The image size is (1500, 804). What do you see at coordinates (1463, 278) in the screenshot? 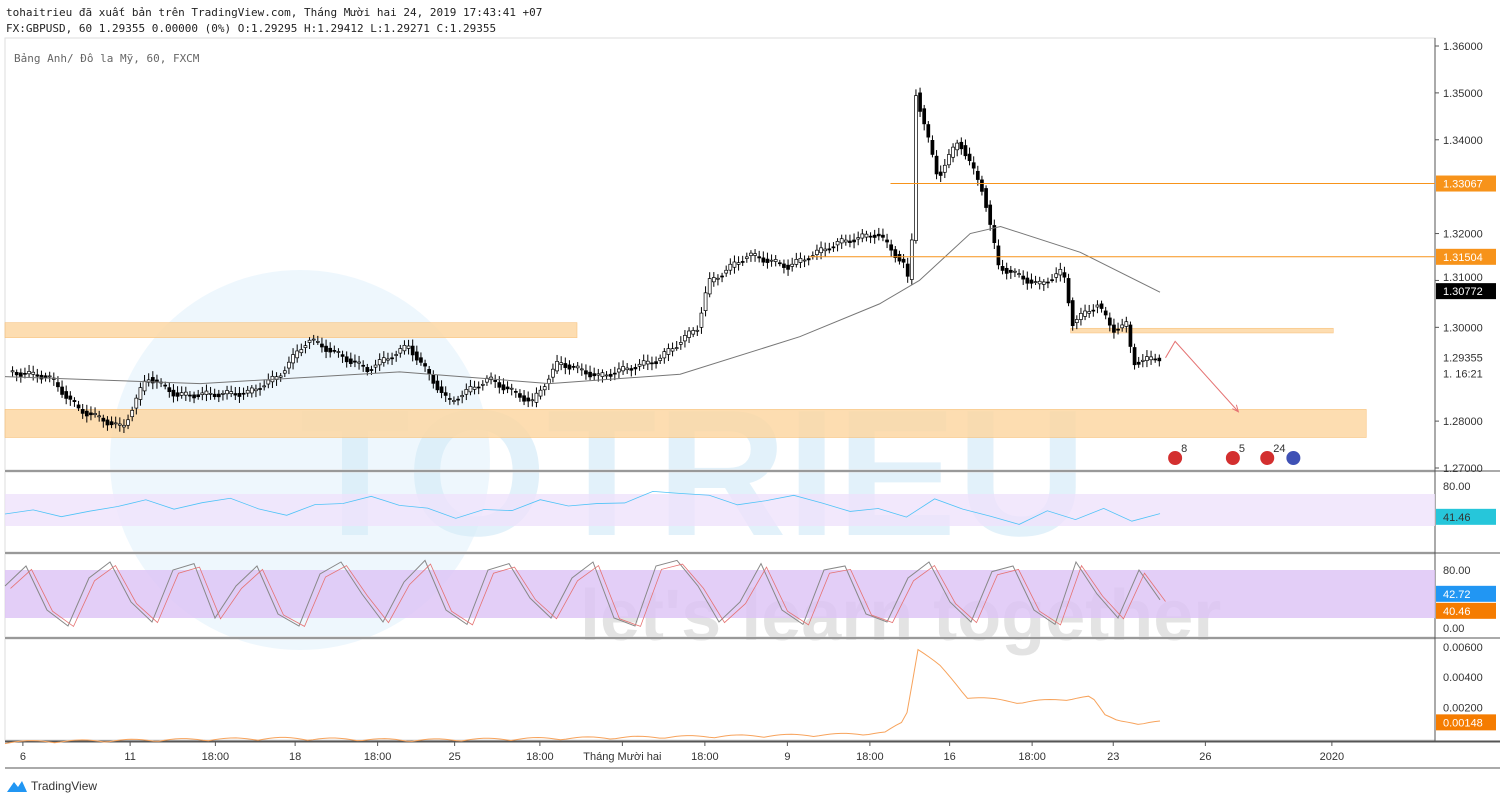
I see `y-tick-label: 1.31000` at bounding box center [1463, 278].